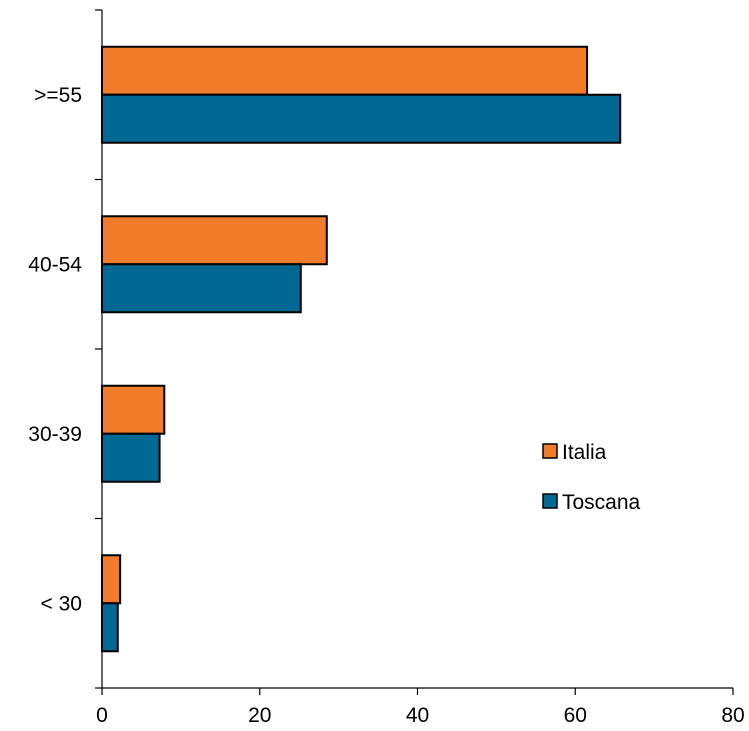 This screenshot has height=731, width=749. What do you see at coordinates (601, 502) in the screenshot?
I see `legend-label-toscana: Toscana` at bounding box center [601, 502].